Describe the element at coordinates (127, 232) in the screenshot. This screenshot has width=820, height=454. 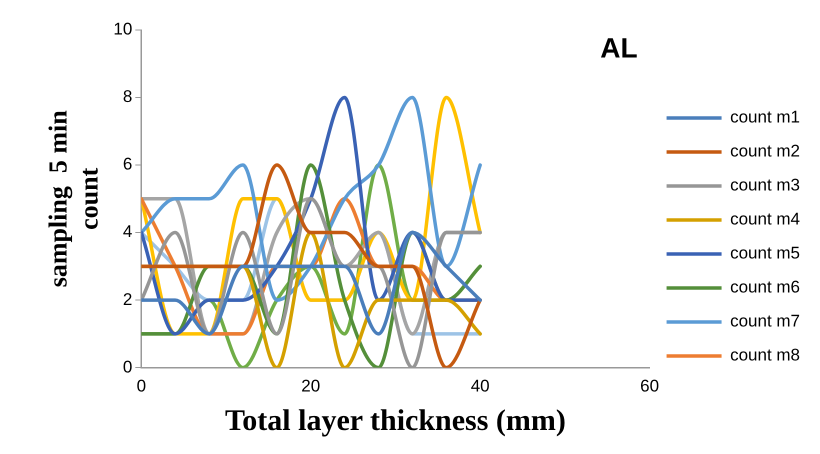
I see `y-tick-label: 4` at that location.